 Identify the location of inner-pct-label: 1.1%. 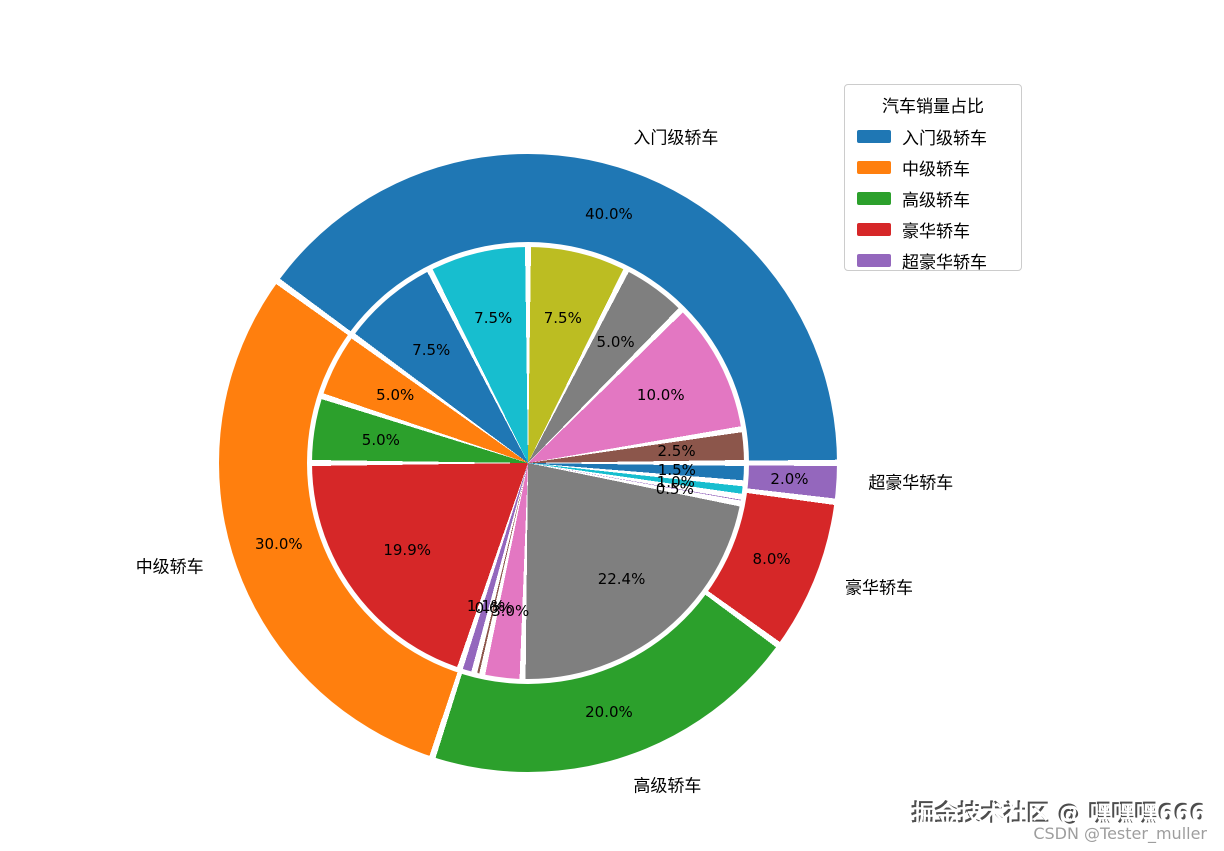
(486, 605).